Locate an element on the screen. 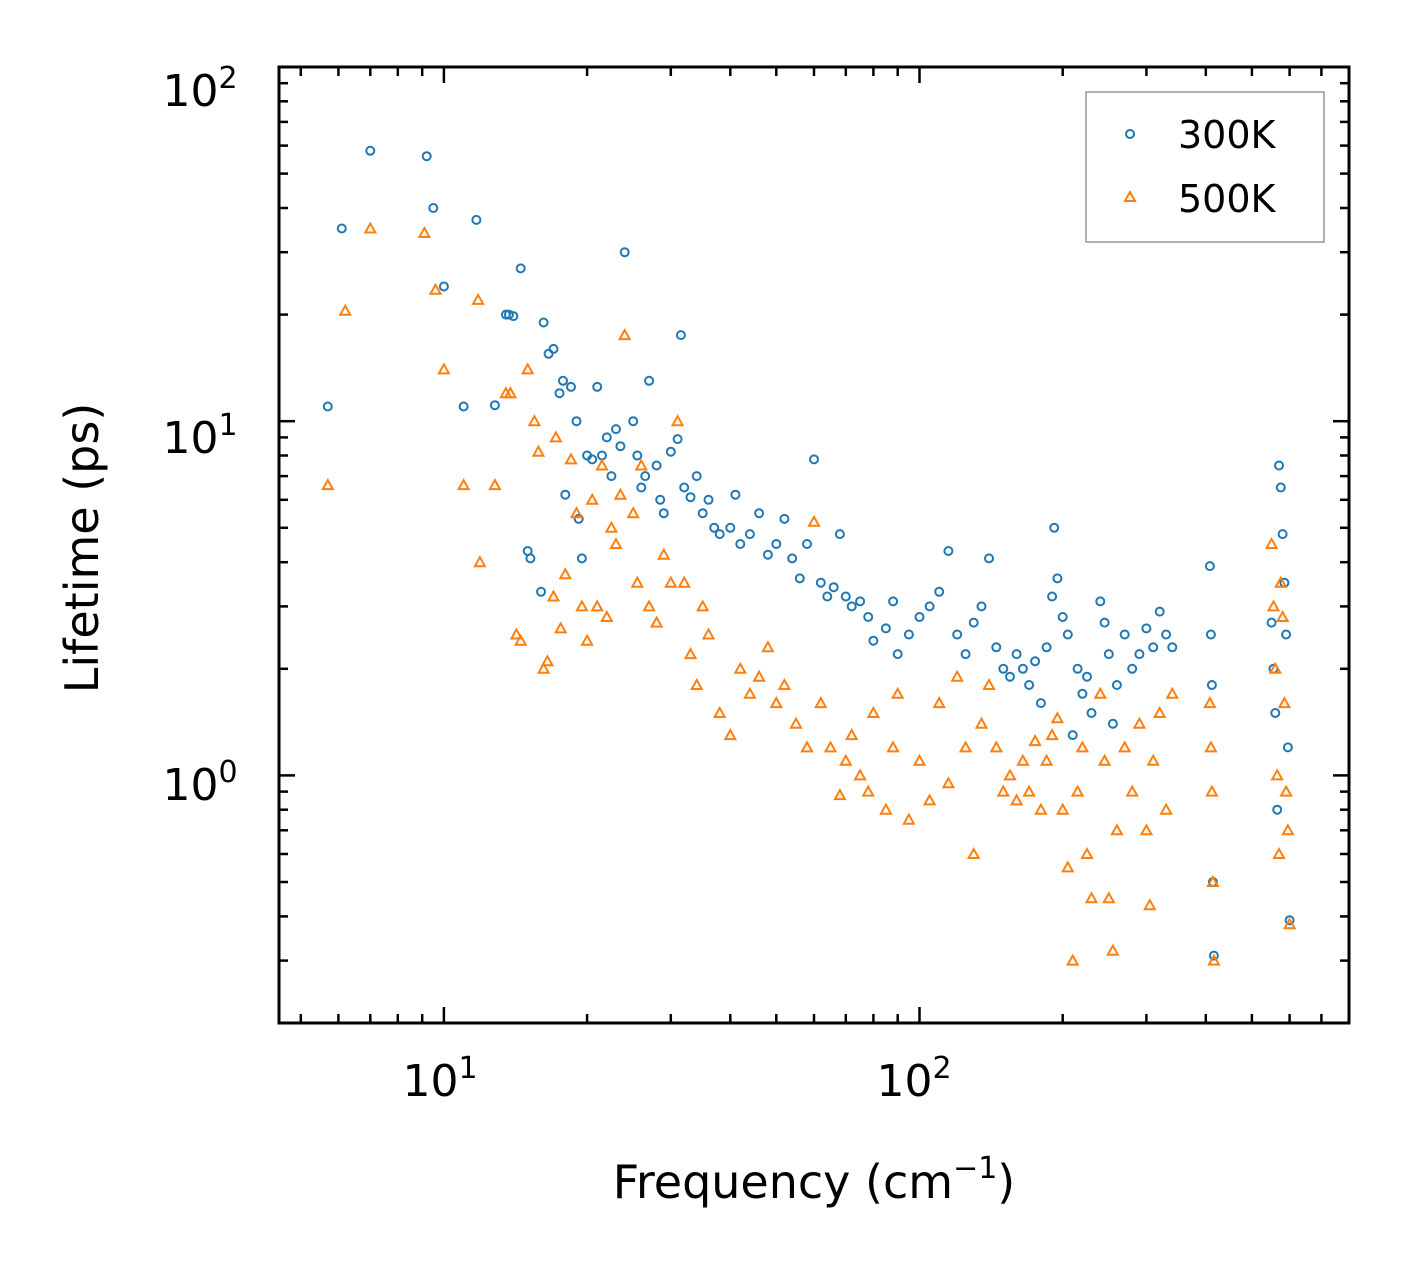  legend-marker-300k is located at coordinates (1130, 134).